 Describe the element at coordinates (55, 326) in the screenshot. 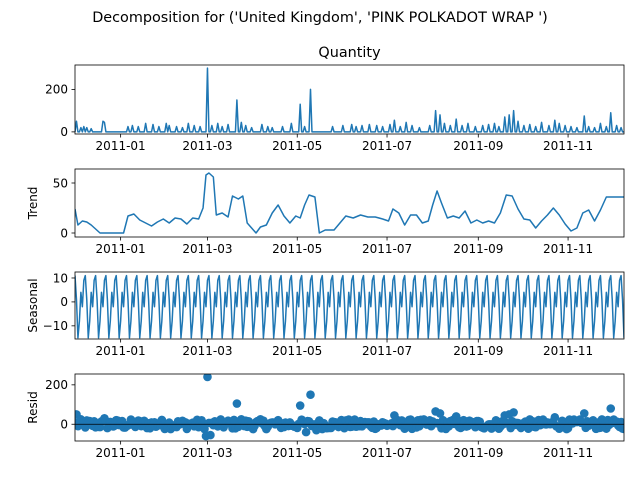

I see `y-tick-label: −10` at that location.